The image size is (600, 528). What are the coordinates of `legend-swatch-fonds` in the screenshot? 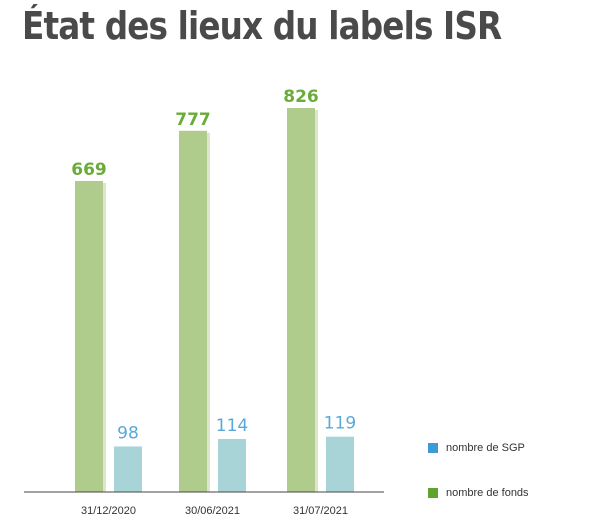 It's located at (433, 493).